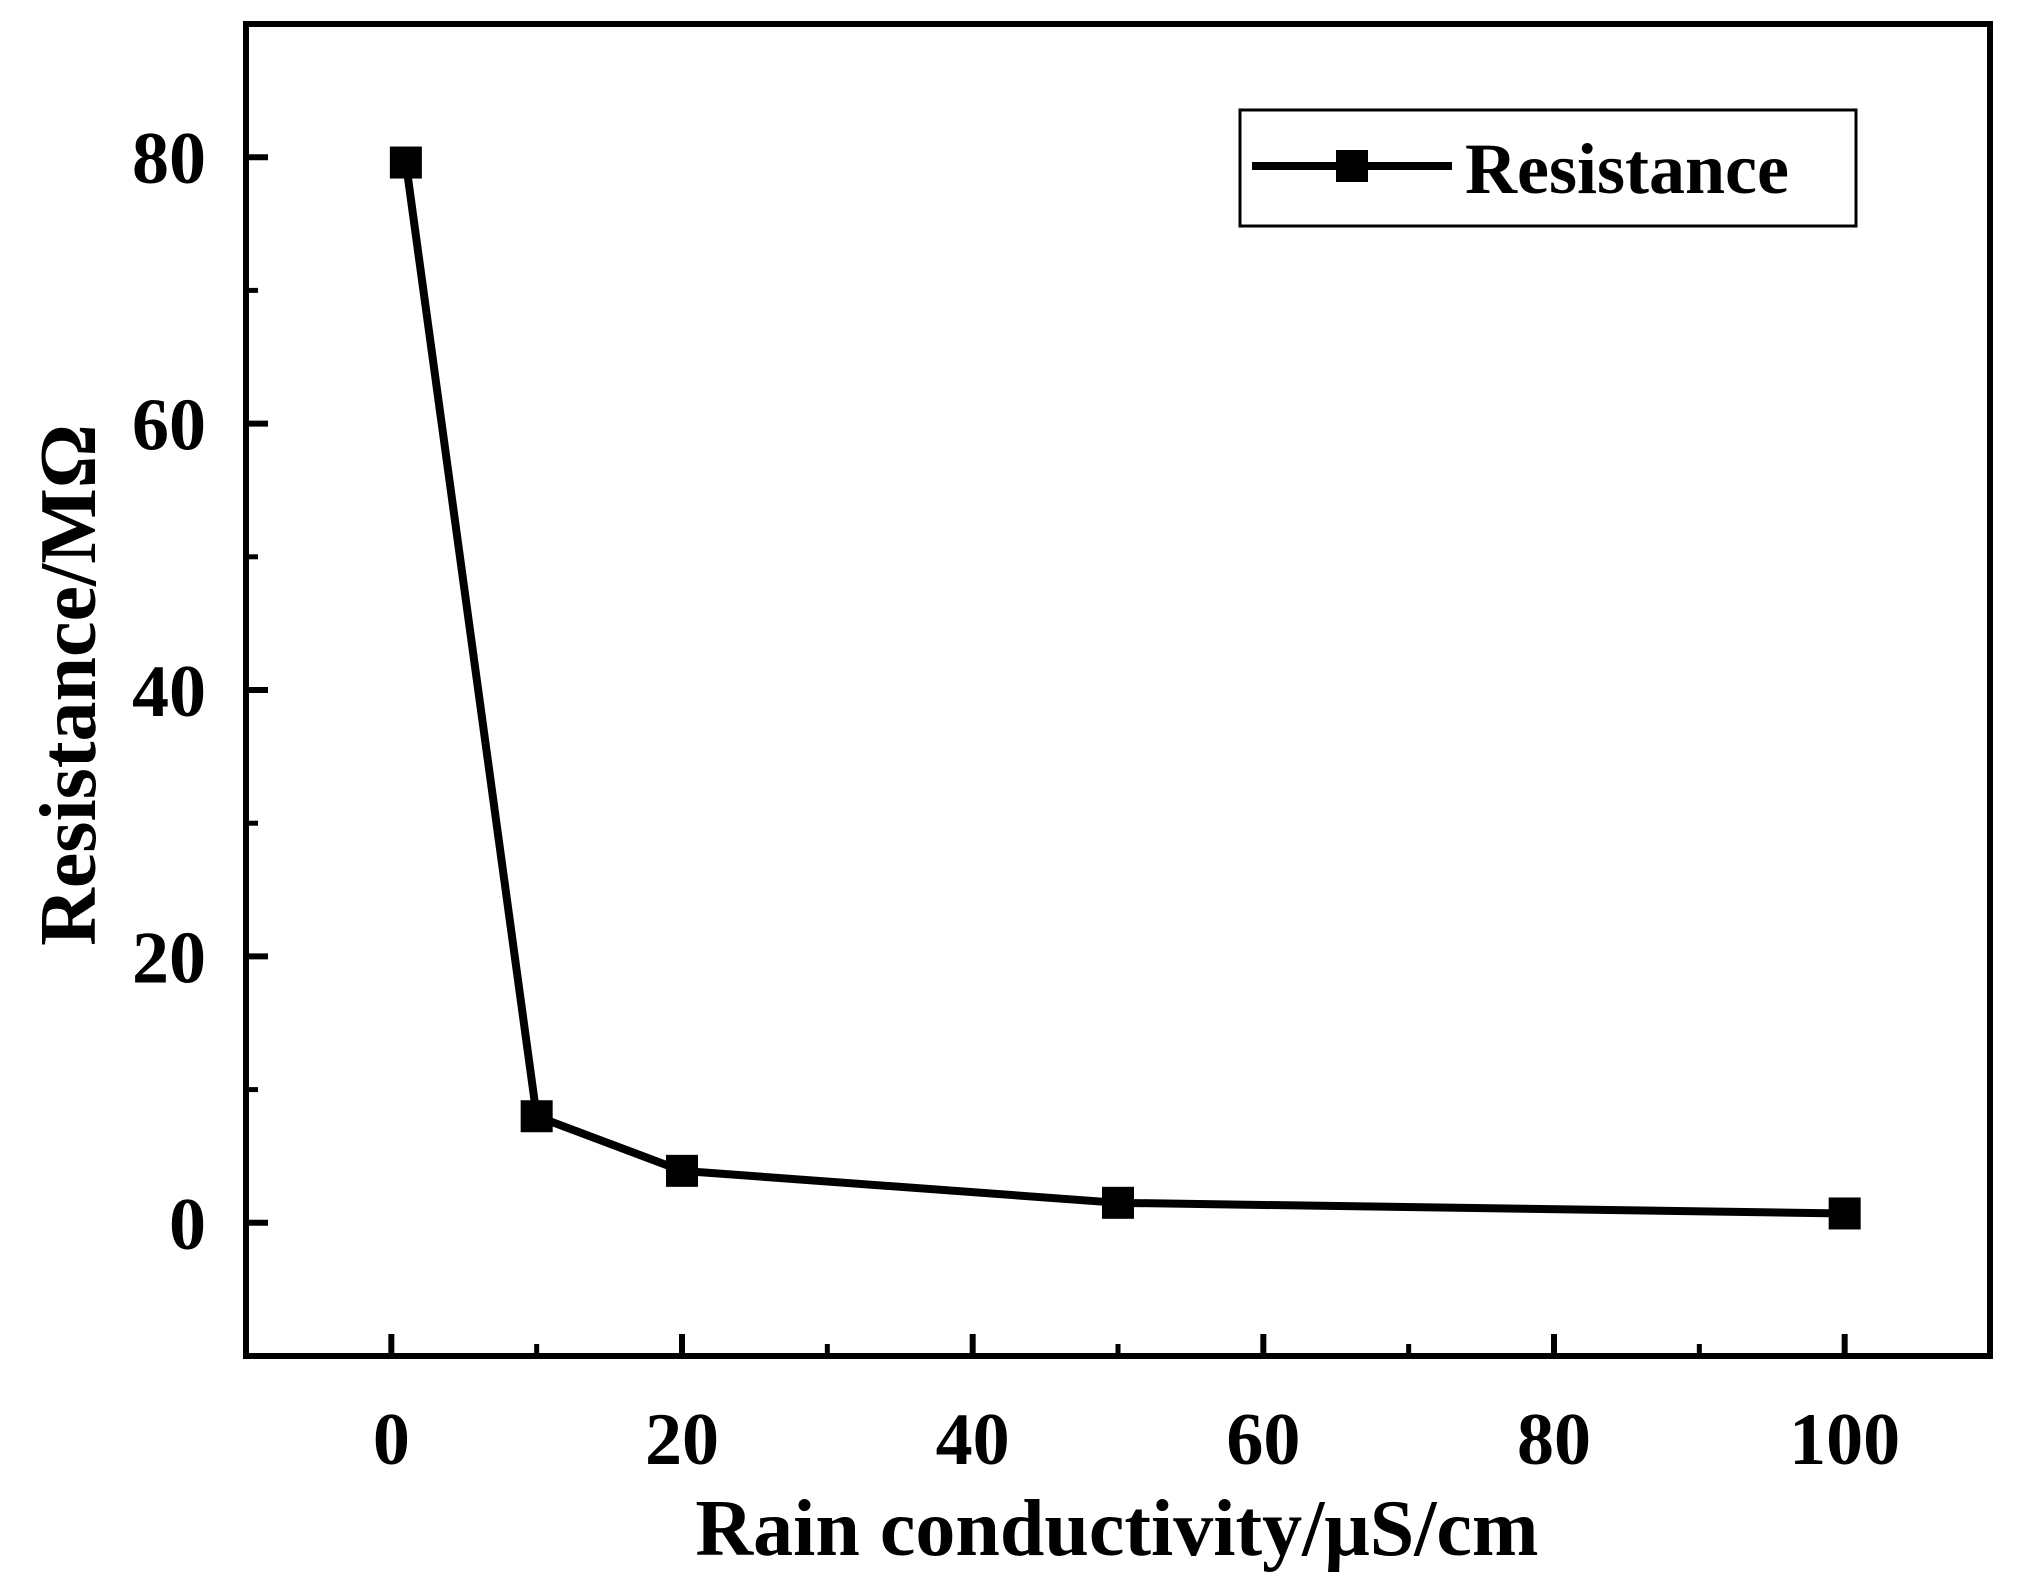  I want to click on x-tick-label: 60, so click(1263, 1440).